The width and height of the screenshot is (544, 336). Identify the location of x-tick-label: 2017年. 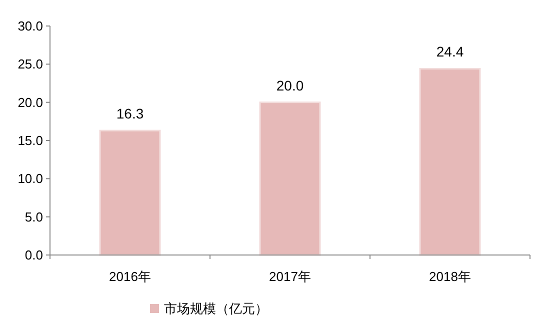
(290, 276).